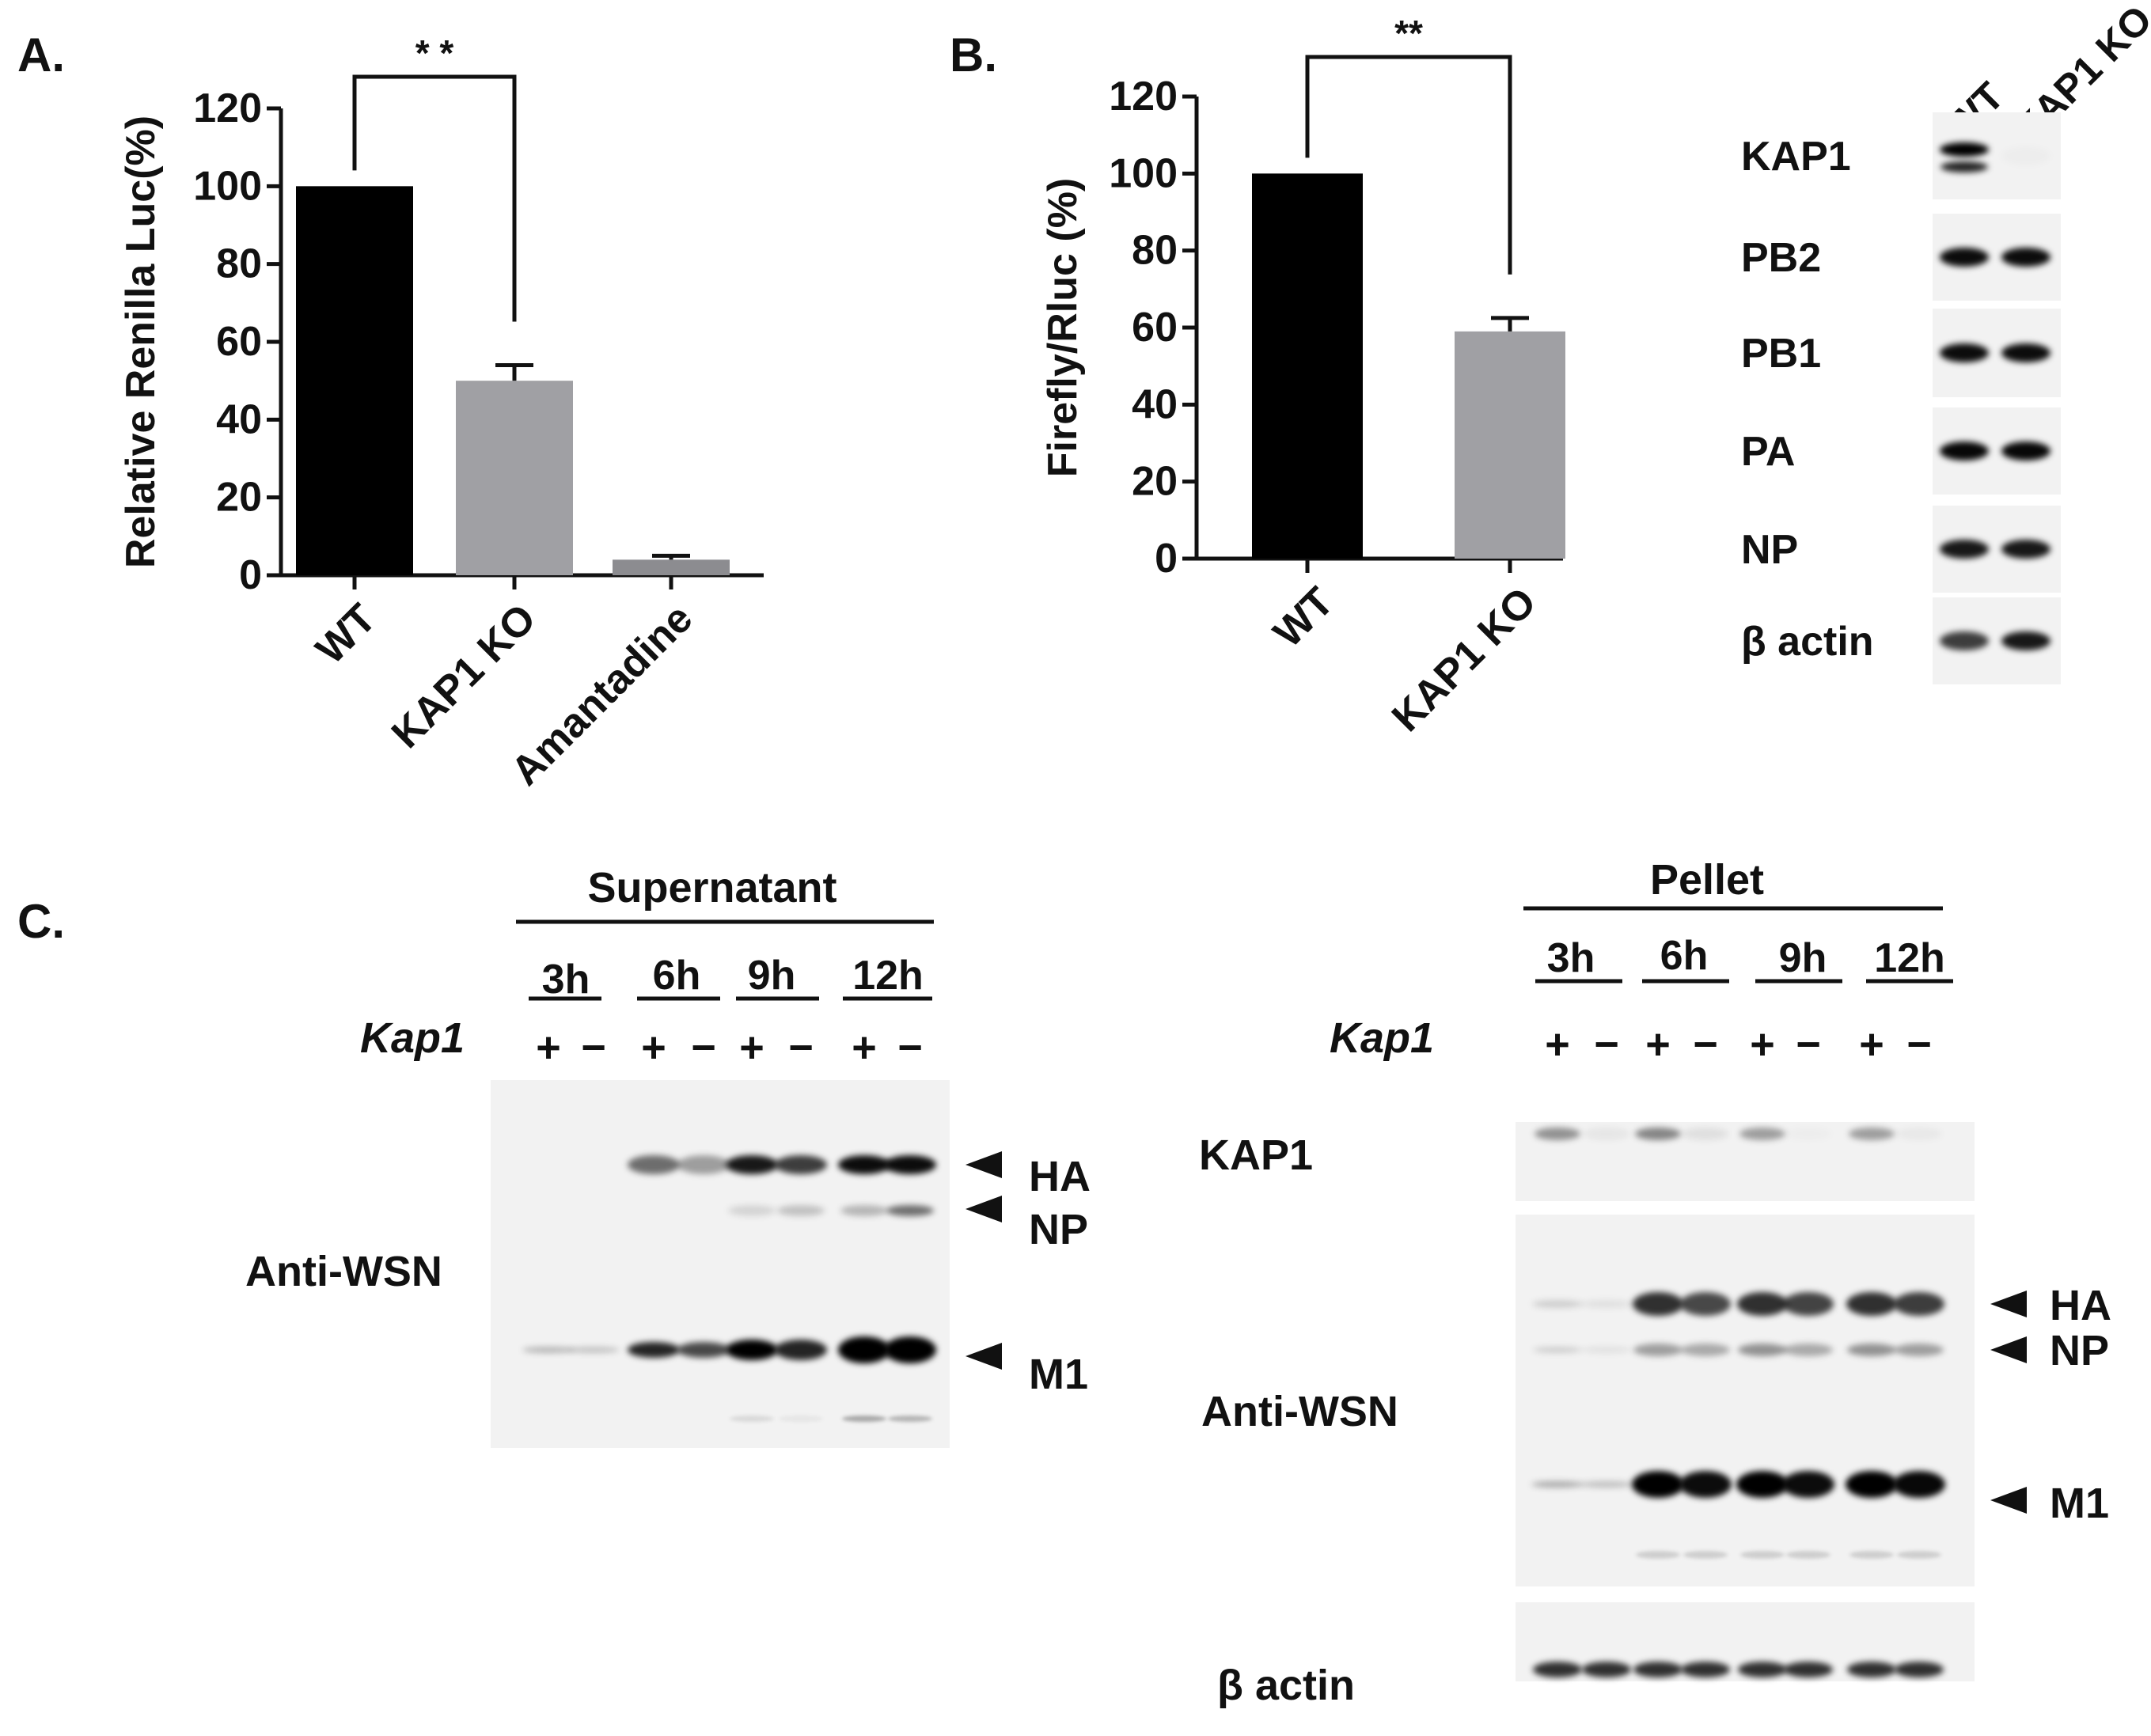  Describe the element at coordinates (1768, 452) in the screenshot. I see `blot-b-row-label-3: PA` at that location.